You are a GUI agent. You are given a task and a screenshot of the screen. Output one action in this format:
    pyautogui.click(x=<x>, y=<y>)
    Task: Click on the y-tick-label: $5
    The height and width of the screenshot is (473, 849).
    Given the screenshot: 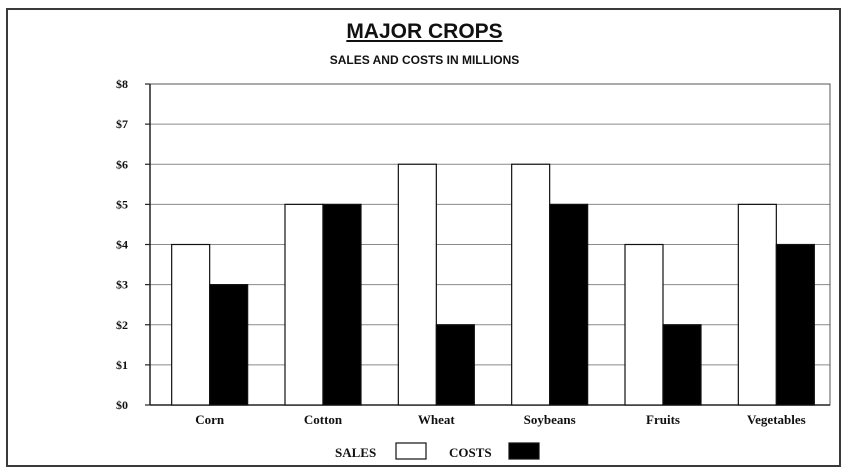 What is the action you would take?
    pyautogui.click(x=122, y=204)
    